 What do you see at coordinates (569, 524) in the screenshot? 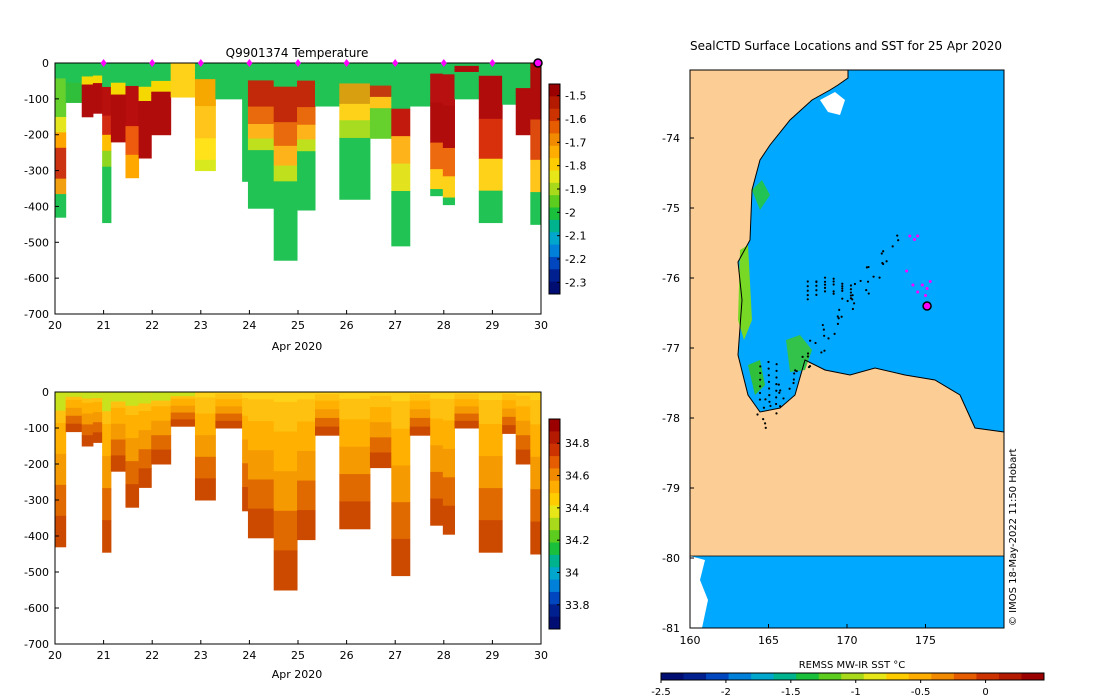
I see `salinity-colorbar: 34.8 34.6 34.4 34.2 34 33.8` at bounding box center [569, 524].